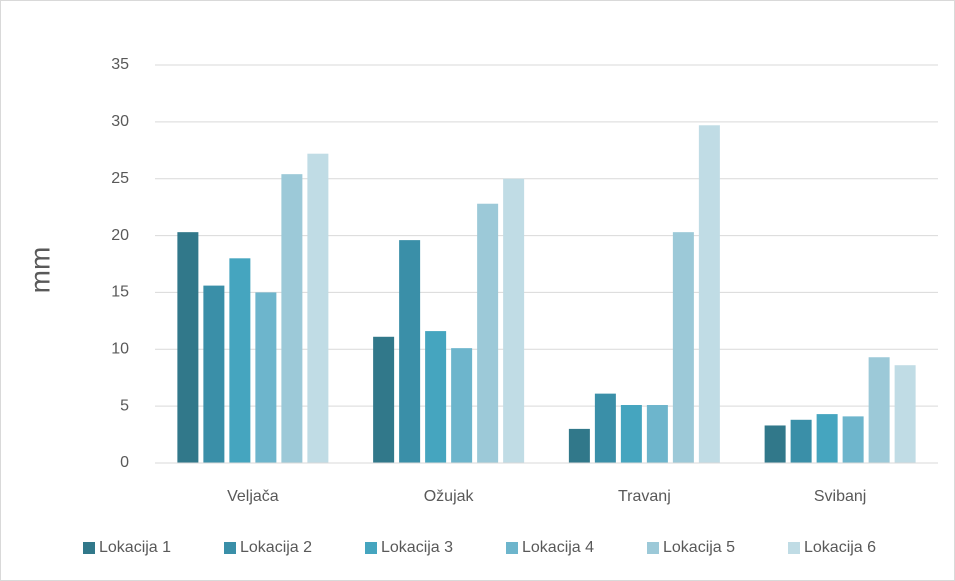 This screenshot has height=581, width=955. What do you see at coordinates (558, 547) in the screenshot?
I see `legend-label: Lokacija 4` at bounding box center [558, 547].